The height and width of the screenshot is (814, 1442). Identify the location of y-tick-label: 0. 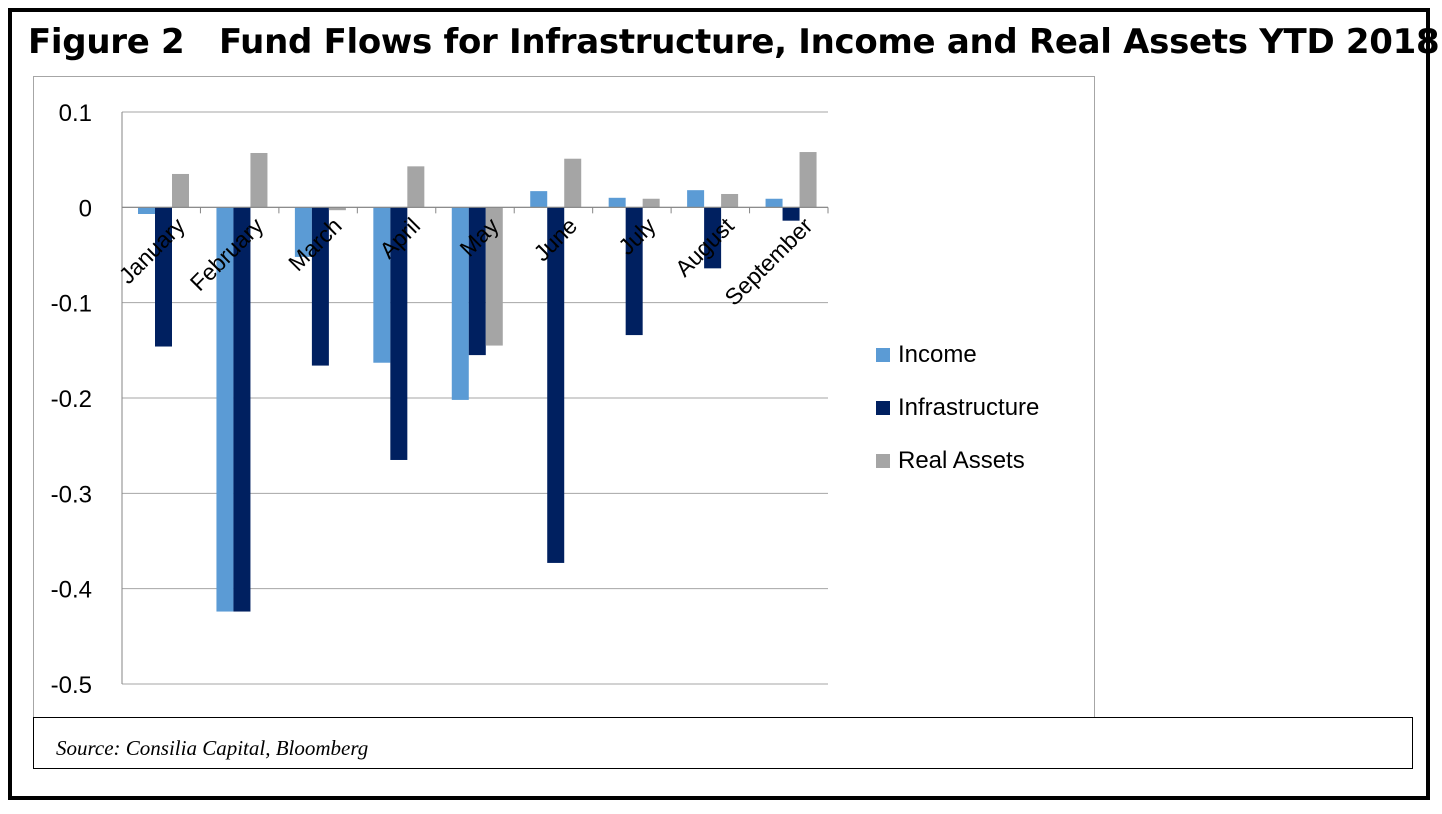
(85, 208).